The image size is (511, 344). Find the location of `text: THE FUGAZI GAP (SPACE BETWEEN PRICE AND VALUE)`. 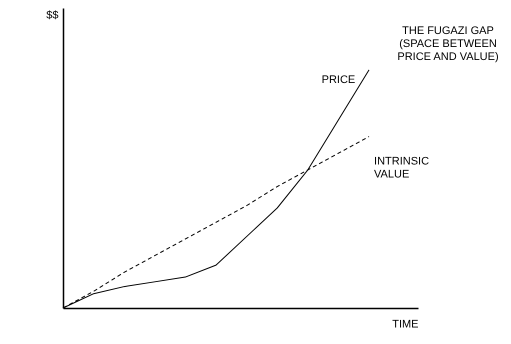

text: THE FUGAZI GAP (SPACE BETWEEN PRICE AND VALUE) is located at coordinates (448, 44).